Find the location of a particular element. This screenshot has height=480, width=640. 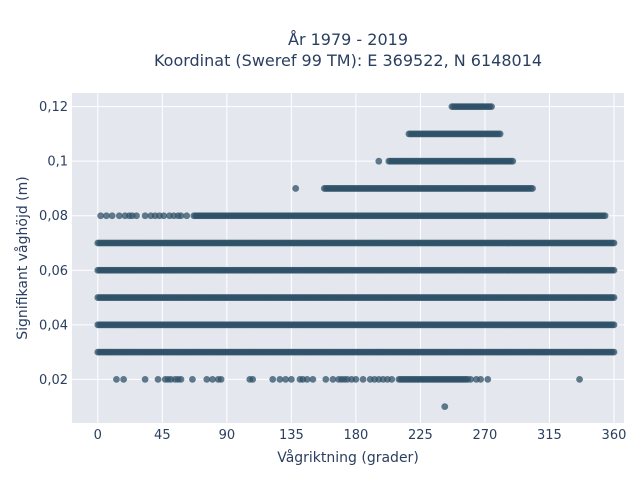

x-tick-label: 315 is located at coordinates (549, 435).